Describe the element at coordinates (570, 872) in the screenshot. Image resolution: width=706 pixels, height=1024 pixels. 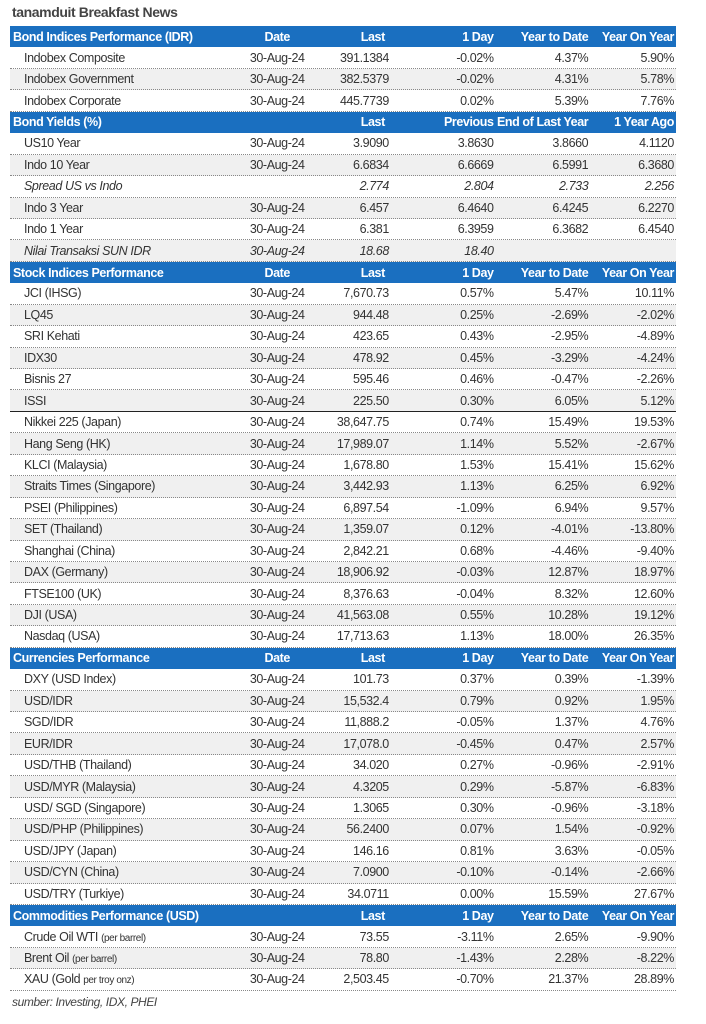
I see `table-cell: -0.14%` at that location.